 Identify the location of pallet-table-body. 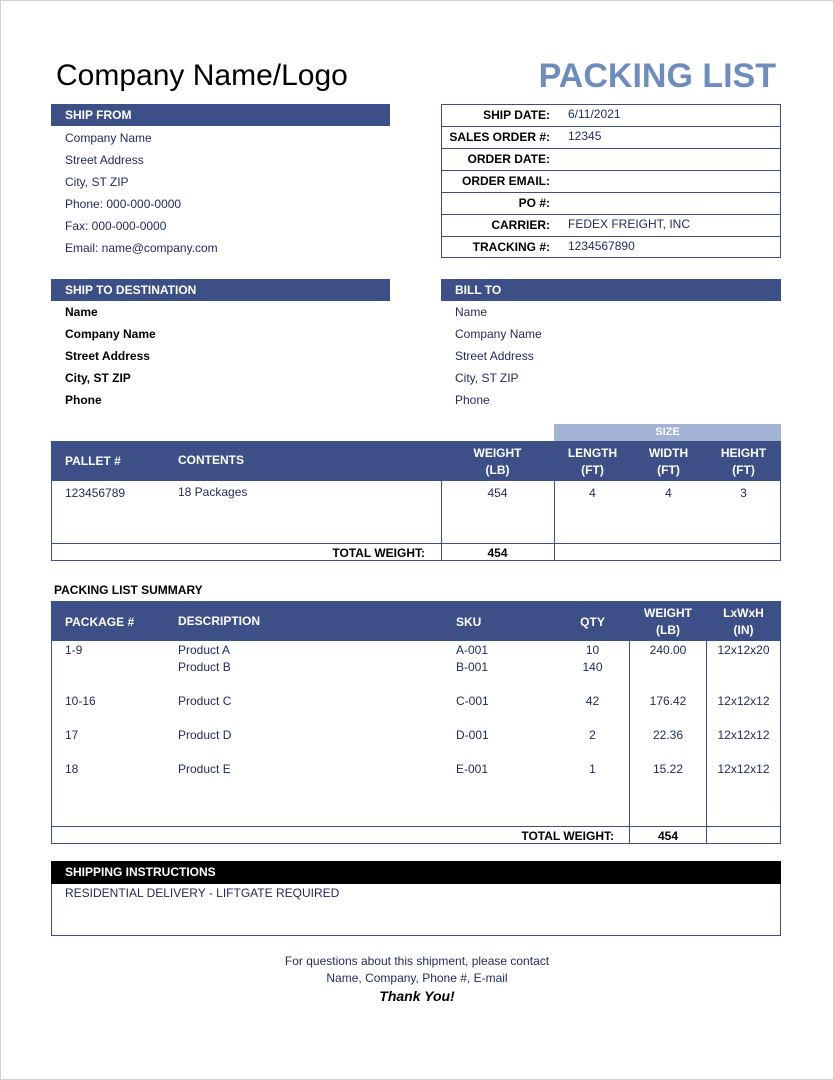
(416, 521).